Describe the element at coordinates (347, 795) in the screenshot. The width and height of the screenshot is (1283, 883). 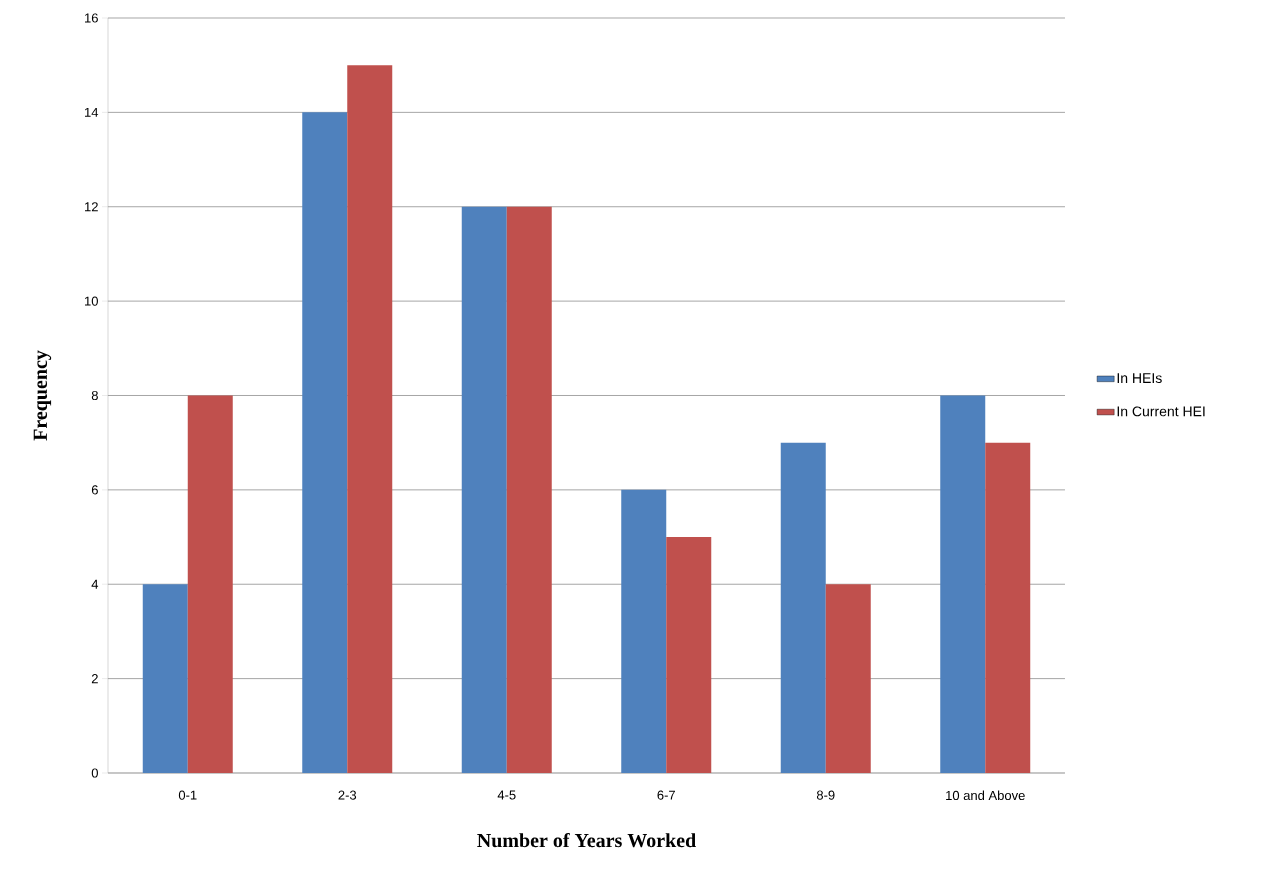
I see `x-tick-label: 2-3` at that location.